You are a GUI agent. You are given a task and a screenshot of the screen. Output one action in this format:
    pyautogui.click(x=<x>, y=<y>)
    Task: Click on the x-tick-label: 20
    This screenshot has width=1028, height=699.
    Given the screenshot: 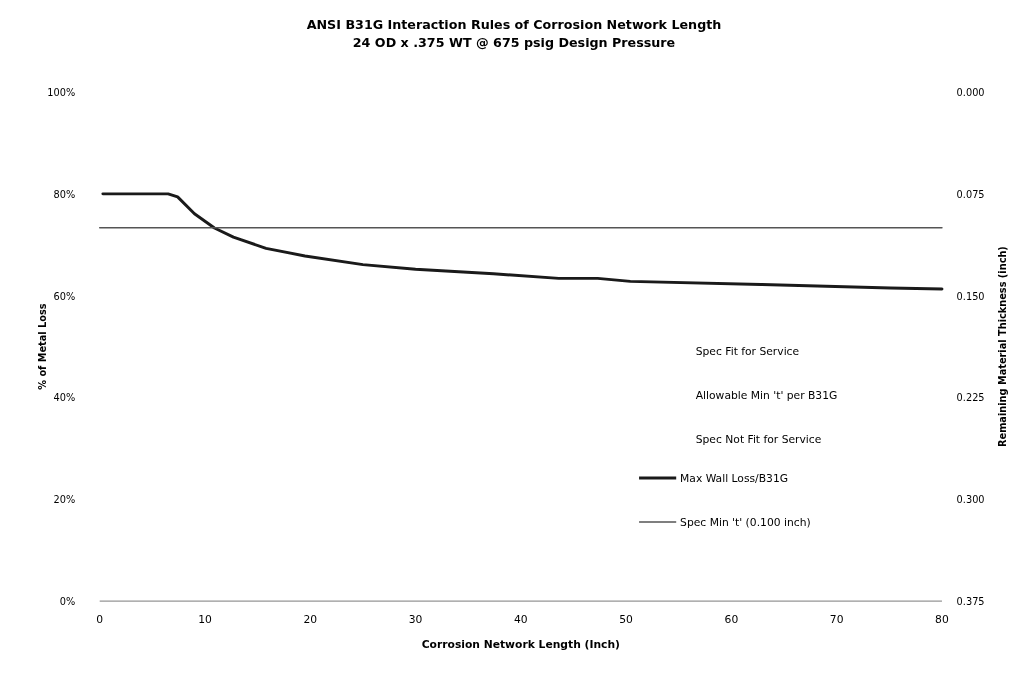 What is the action you would take?
    pyautogui.click(x=310, y=619)
    